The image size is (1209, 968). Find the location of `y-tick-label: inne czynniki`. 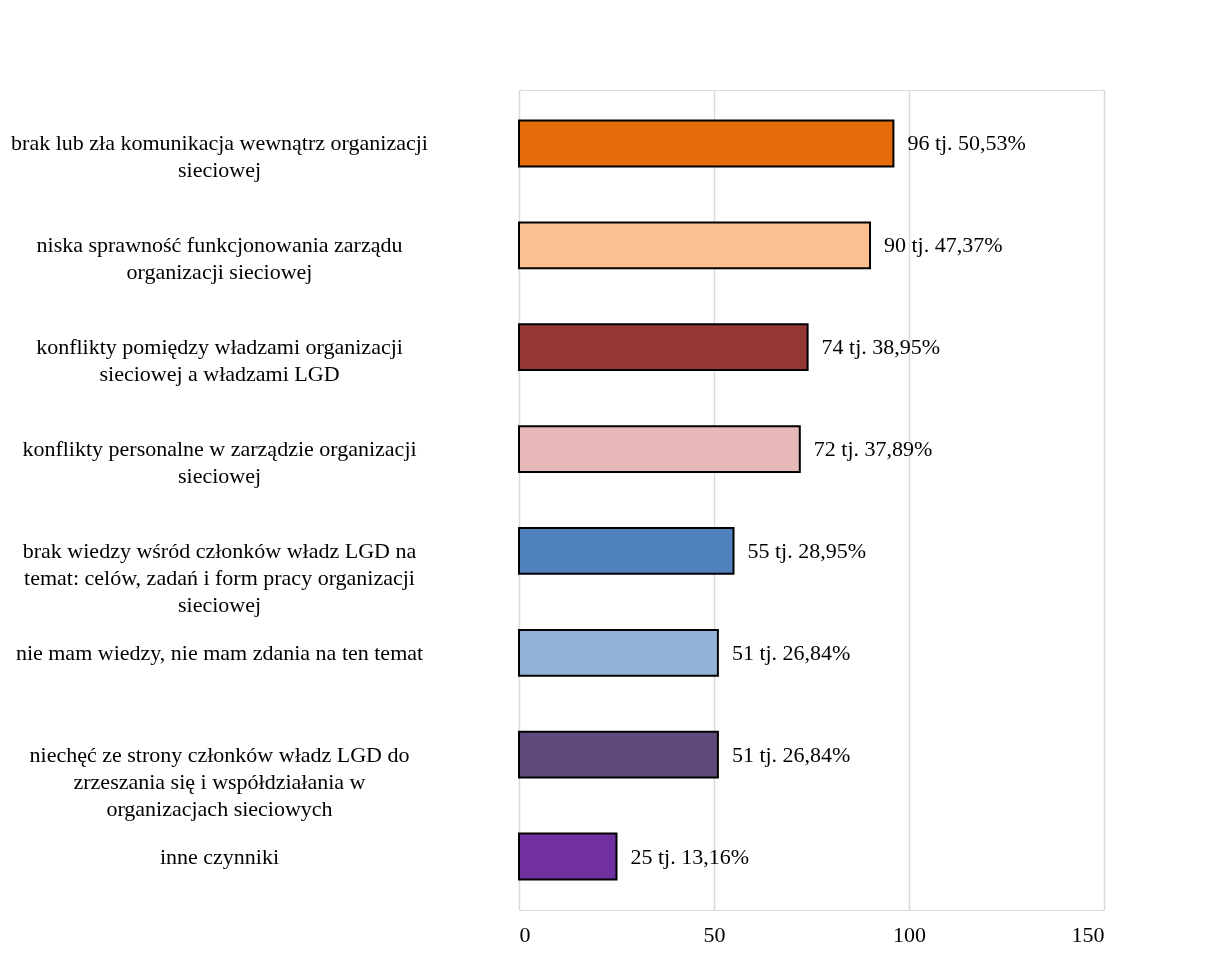

y-tick-label: inne czynniki is located at coordinates (219, 856).